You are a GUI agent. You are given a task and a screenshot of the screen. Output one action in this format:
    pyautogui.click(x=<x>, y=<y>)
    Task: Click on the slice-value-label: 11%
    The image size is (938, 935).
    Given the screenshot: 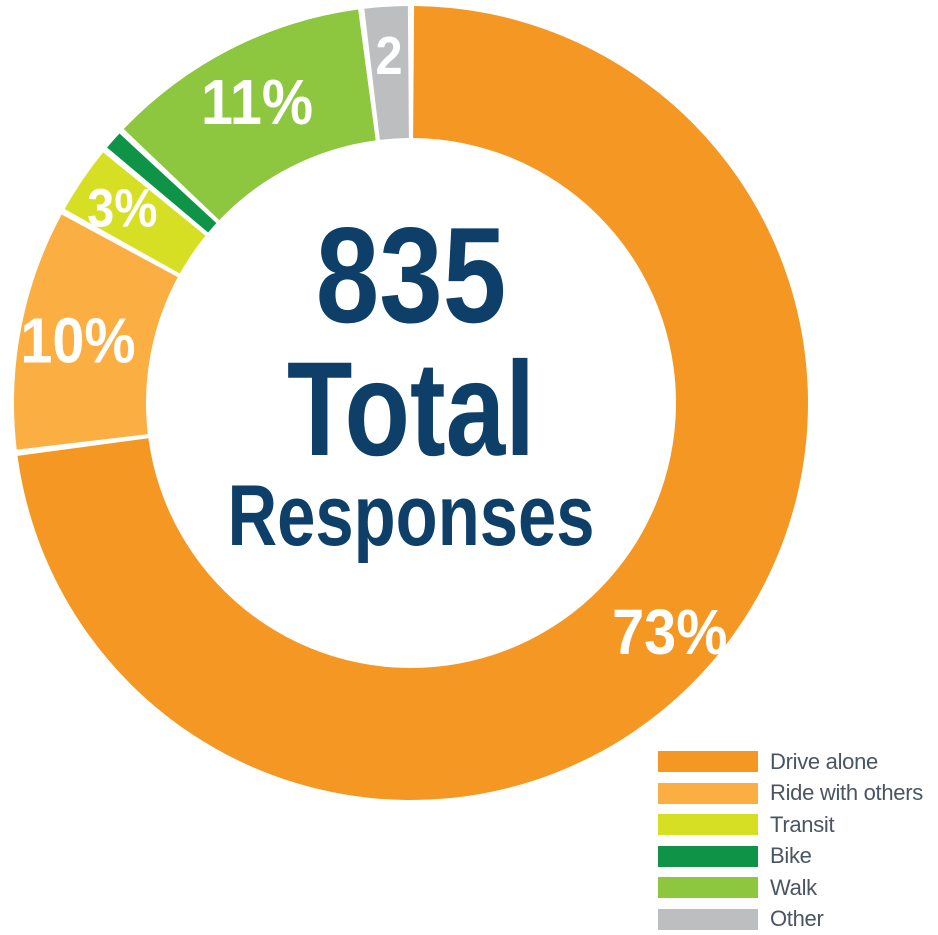 What is the action you would take?
    pyautogui.click(x=257, y=101)
    